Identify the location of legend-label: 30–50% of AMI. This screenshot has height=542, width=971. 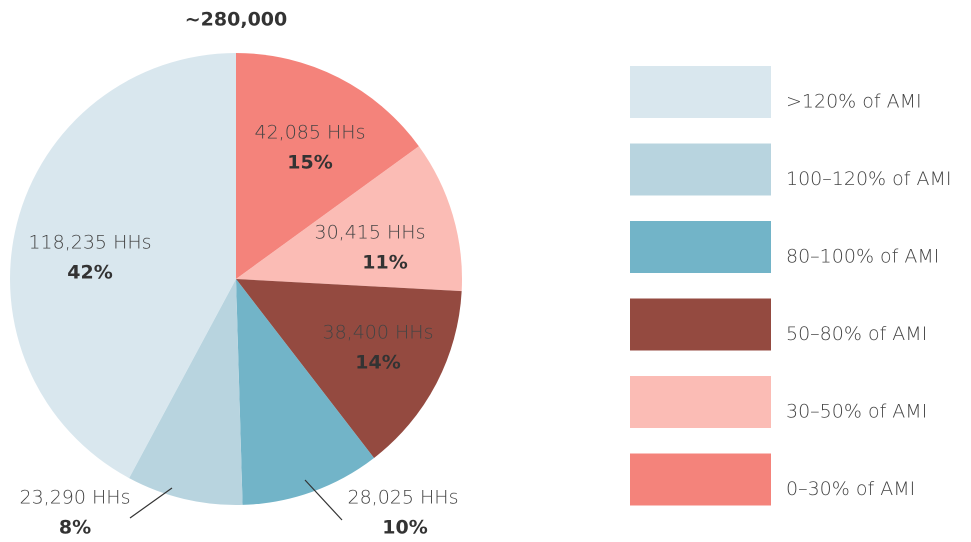
(856, 412).